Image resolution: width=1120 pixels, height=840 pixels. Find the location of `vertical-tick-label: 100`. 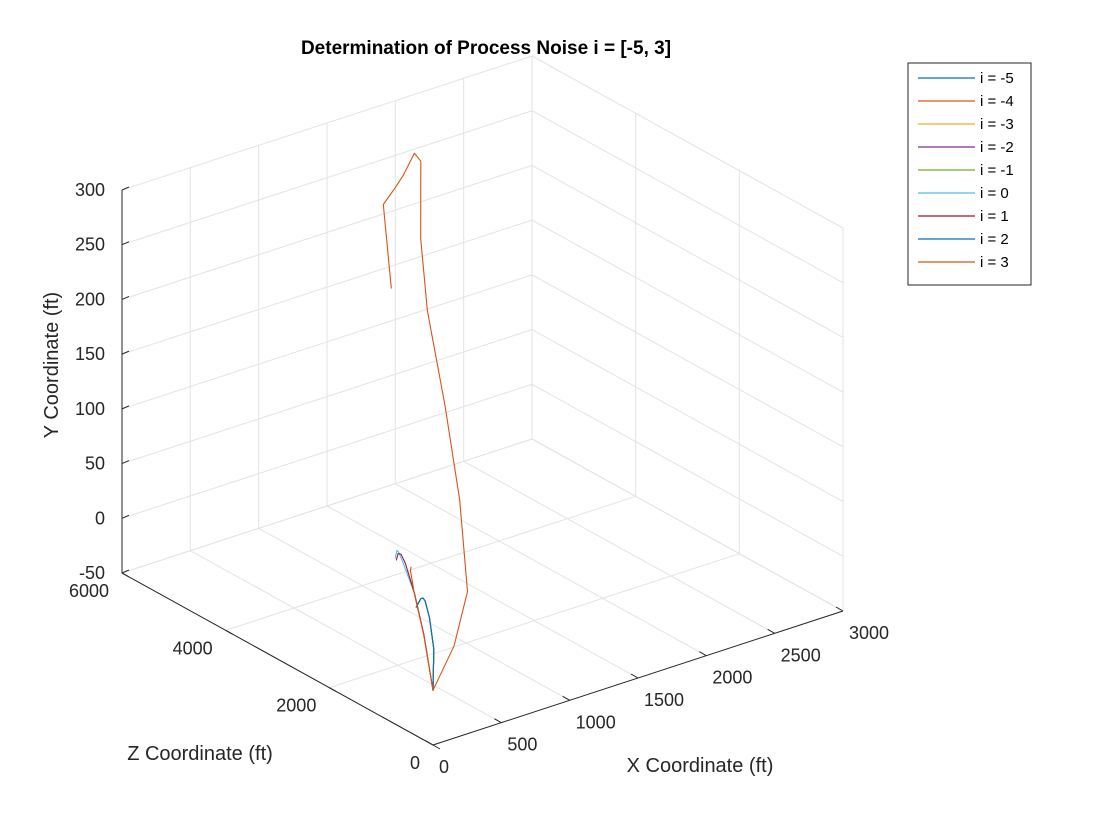

vertical-tick-label: 100 is located at coordinates (90, 409).